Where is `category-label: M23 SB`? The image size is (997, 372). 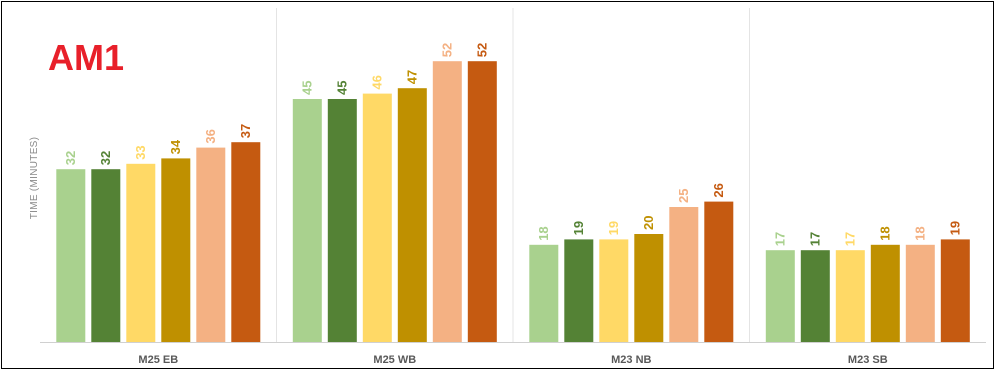
category-label: M23 SB is located at coordinates (868, 360).